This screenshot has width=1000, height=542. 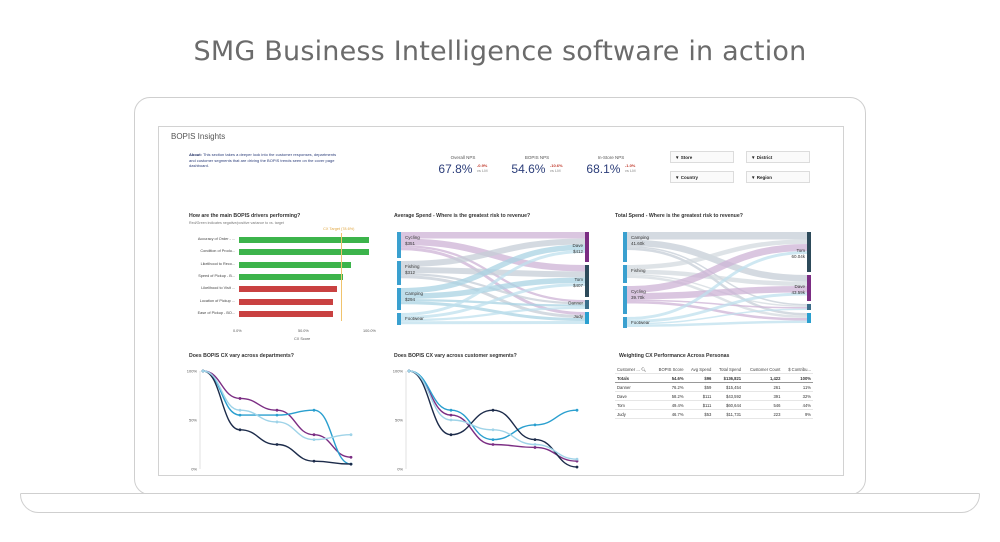 I want to click on persona-table-title: Weighting CX Performance Across Personas, so click(x=674, y=356).